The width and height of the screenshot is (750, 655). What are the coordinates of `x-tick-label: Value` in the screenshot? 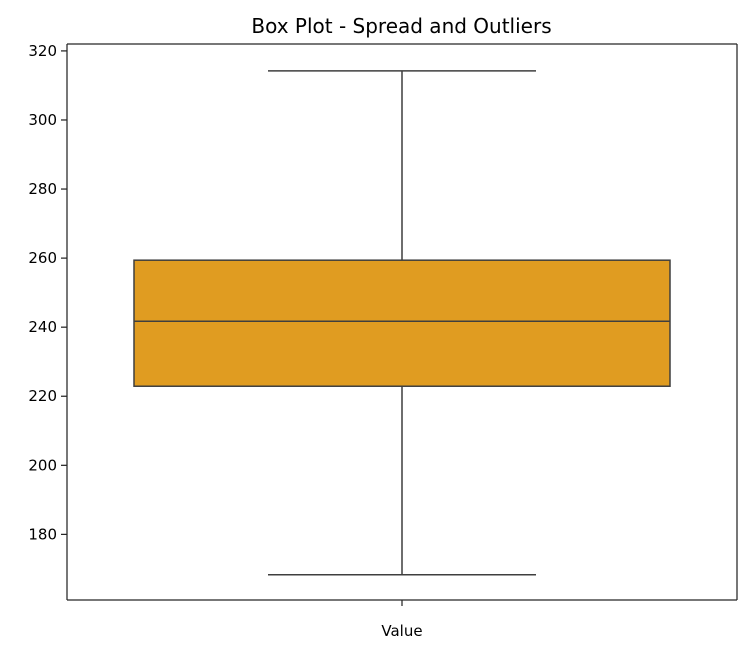 It's located at (401, 631).